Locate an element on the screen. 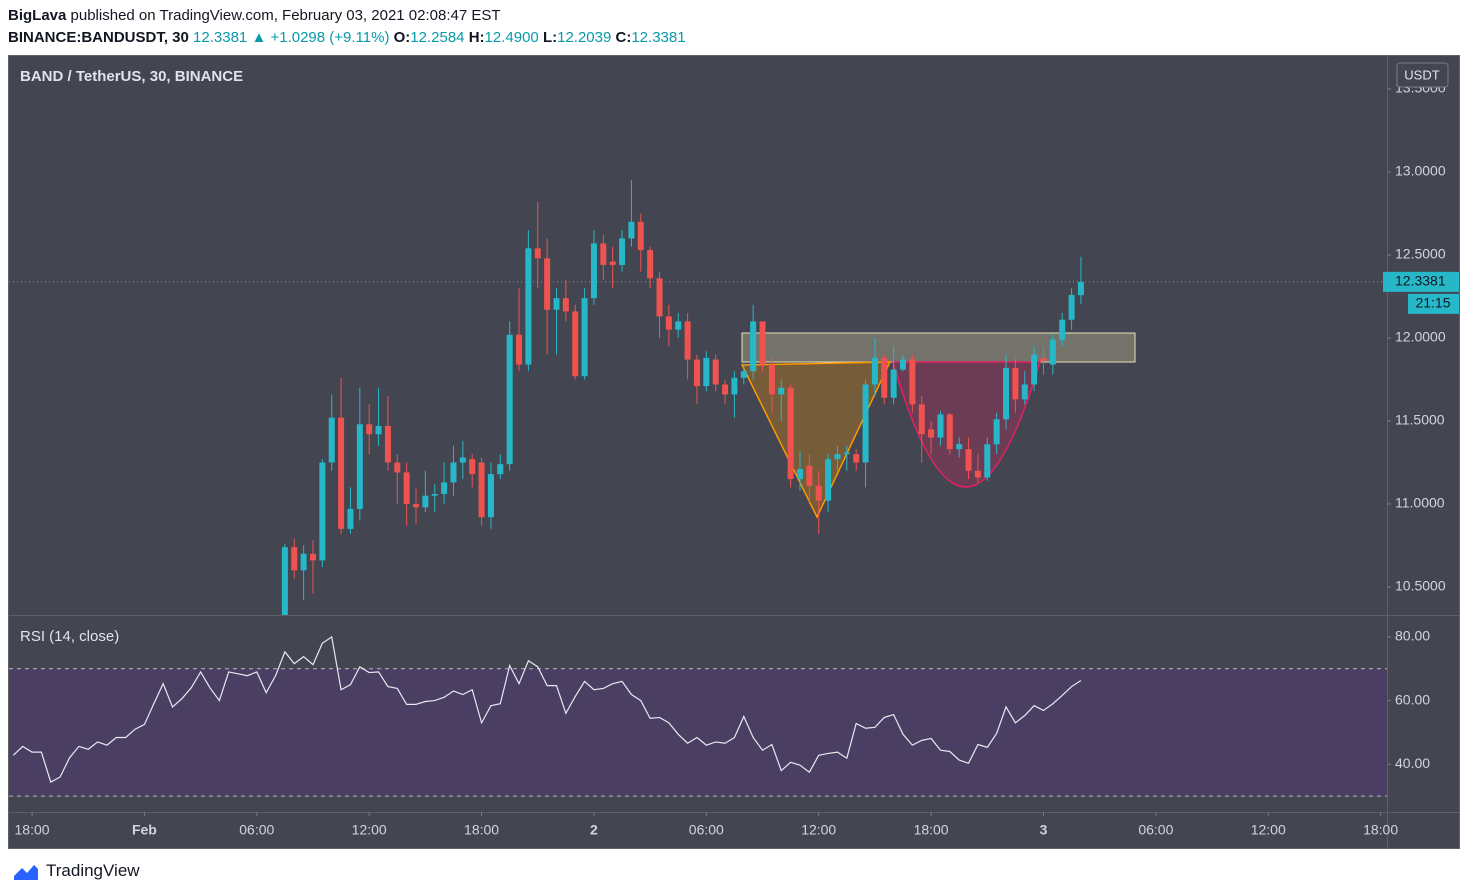 Image resolution: width=1468 pixels, height=895 pixels. last-price-label: 12.3381 is located at coordinates (1420, 281).